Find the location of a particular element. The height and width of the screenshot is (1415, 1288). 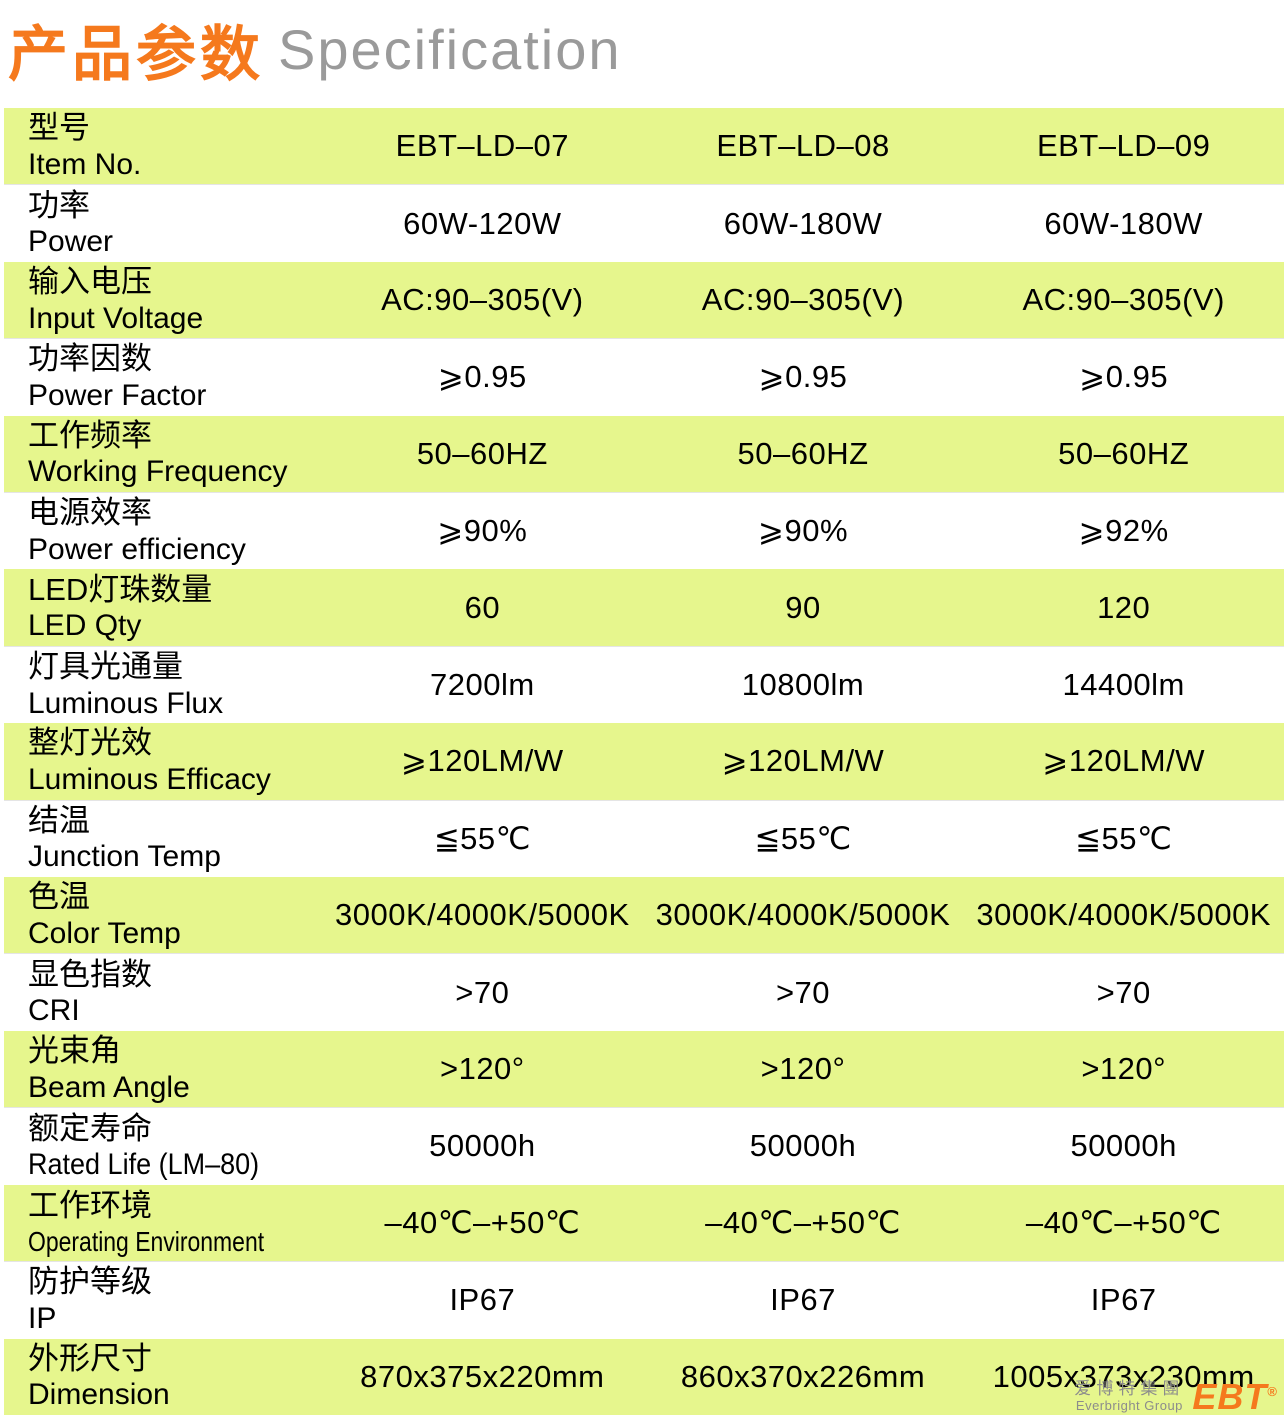

spec-value: IP67 is located at coordinates (1123, 1300).